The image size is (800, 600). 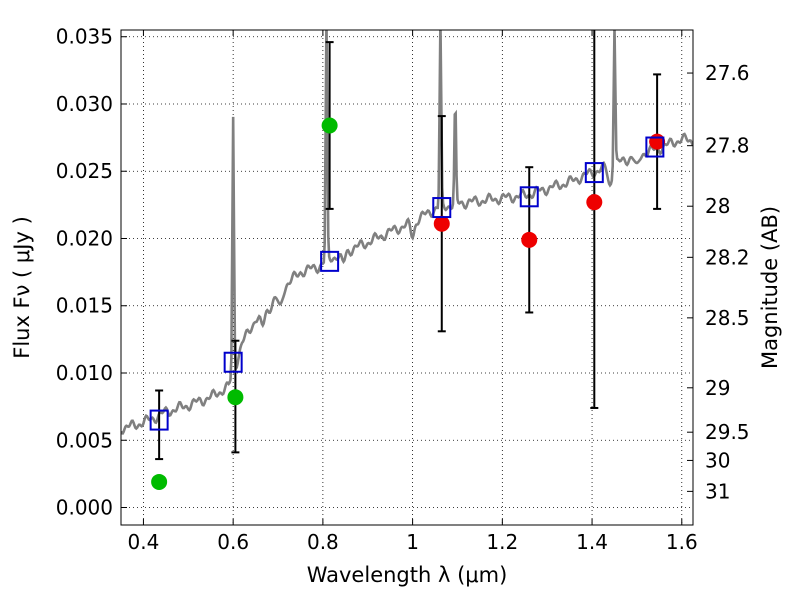 I want to click on x-tick-label: 0.8, so click(x=323, y=542).